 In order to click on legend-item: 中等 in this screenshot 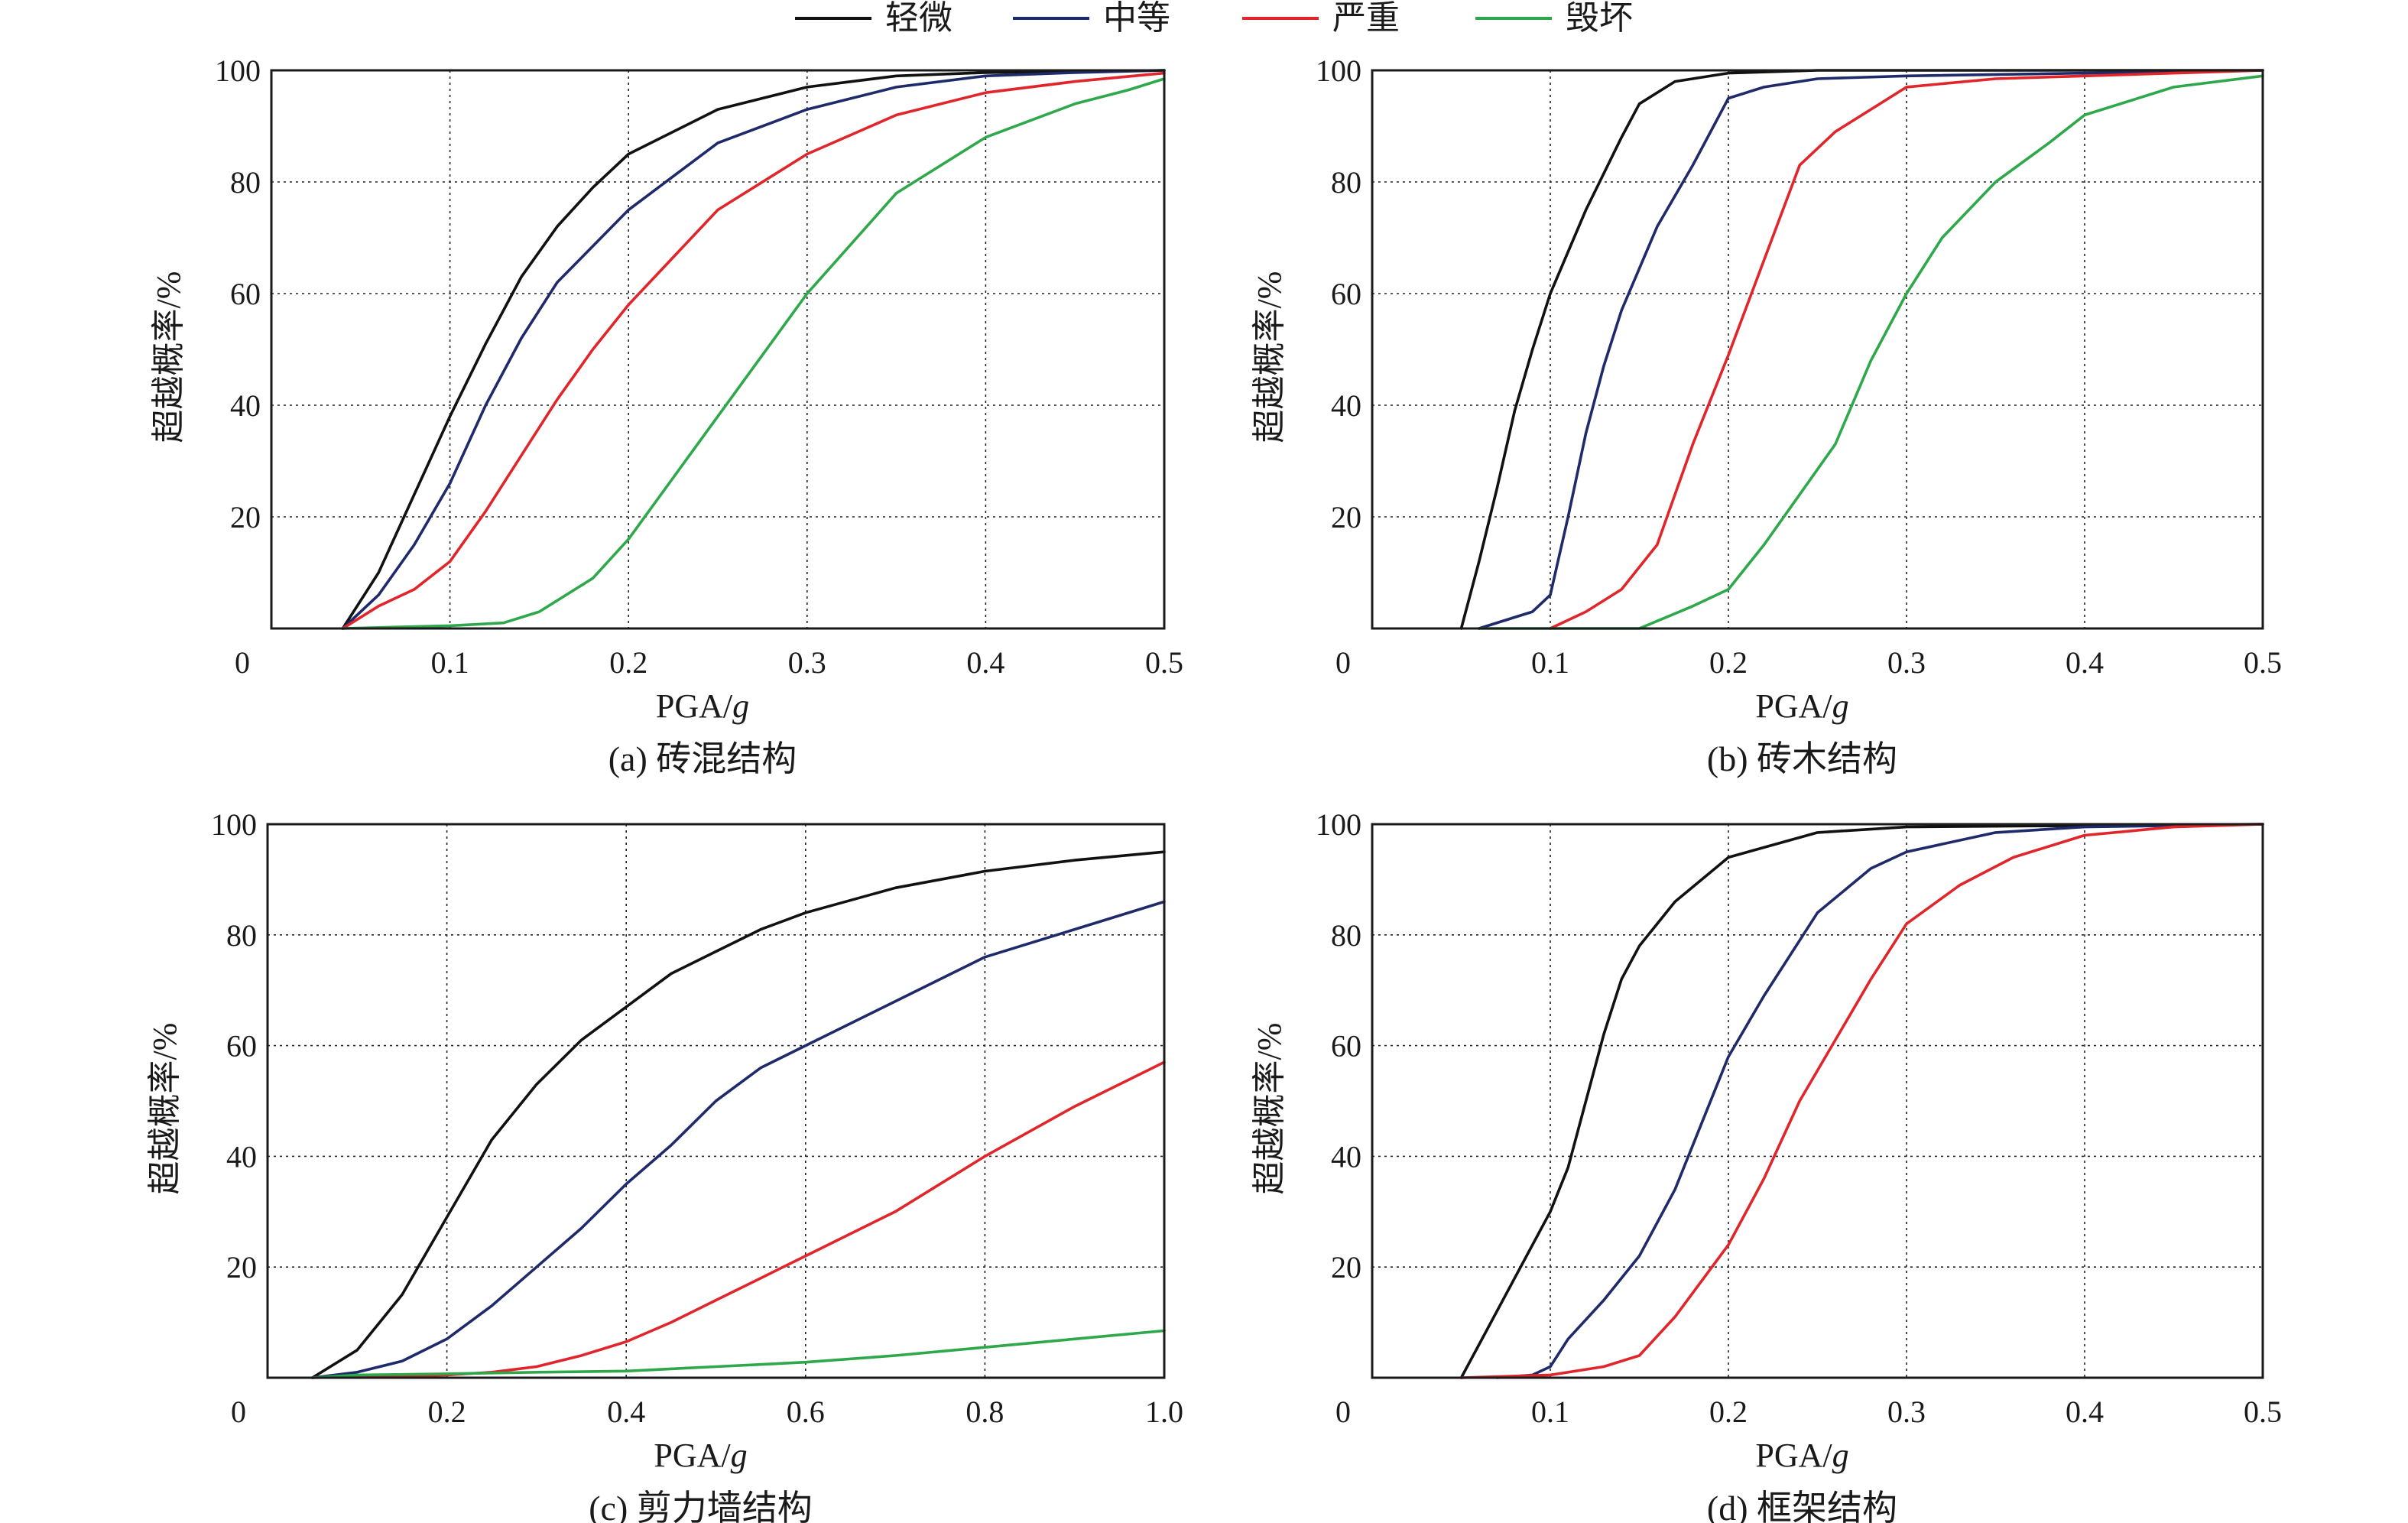, I will do `click(1092, 18)`.